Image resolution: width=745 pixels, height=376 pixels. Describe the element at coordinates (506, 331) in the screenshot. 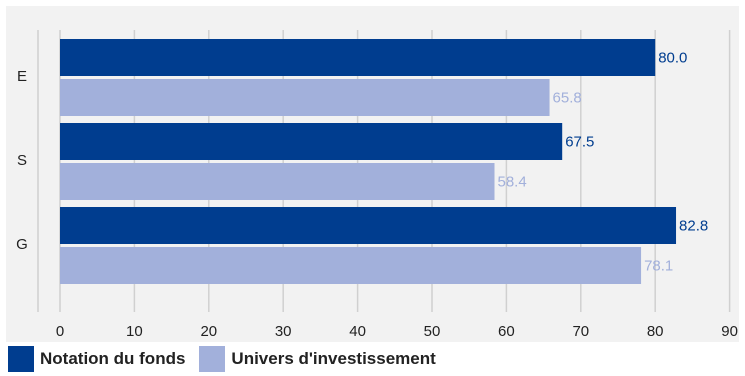

I see `x-tick-label: 60` at that location.